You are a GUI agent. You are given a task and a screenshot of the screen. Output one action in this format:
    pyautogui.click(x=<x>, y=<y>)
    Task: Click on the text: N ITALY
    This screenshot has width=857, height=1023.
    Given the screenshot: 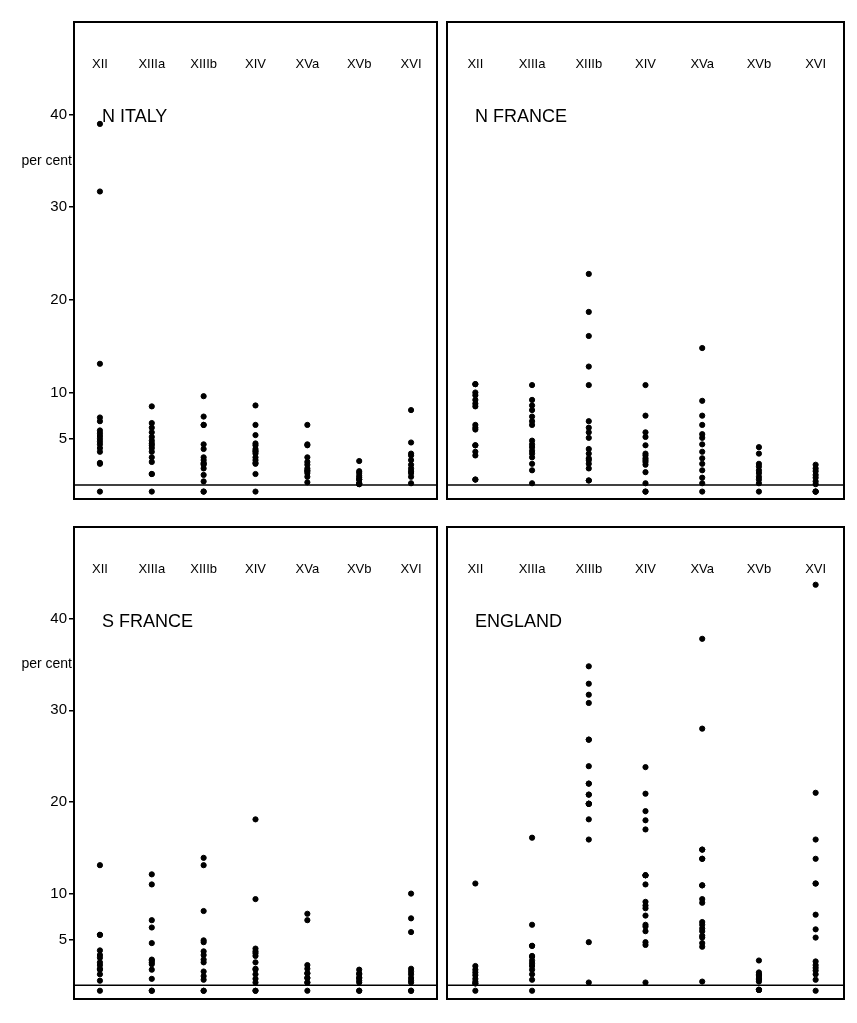 What is the action you would take?
    pyautogui.click(x=135, y=115)
    